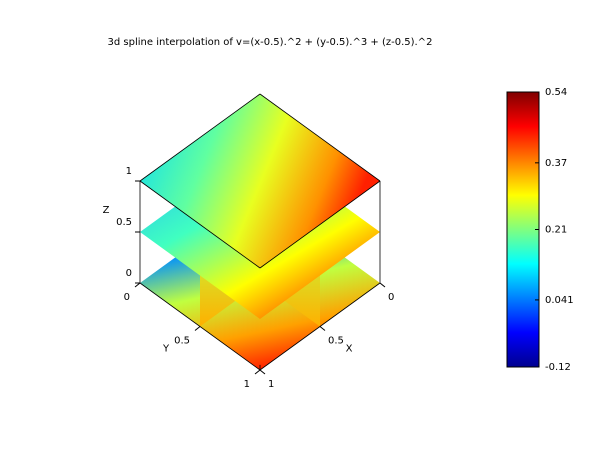 Image resolution: width=610 pixels, height=464 pixels. Describe the element at coordinates (182, 341) in the screenshot. I see `y-tick-label: 0.5` at that location.